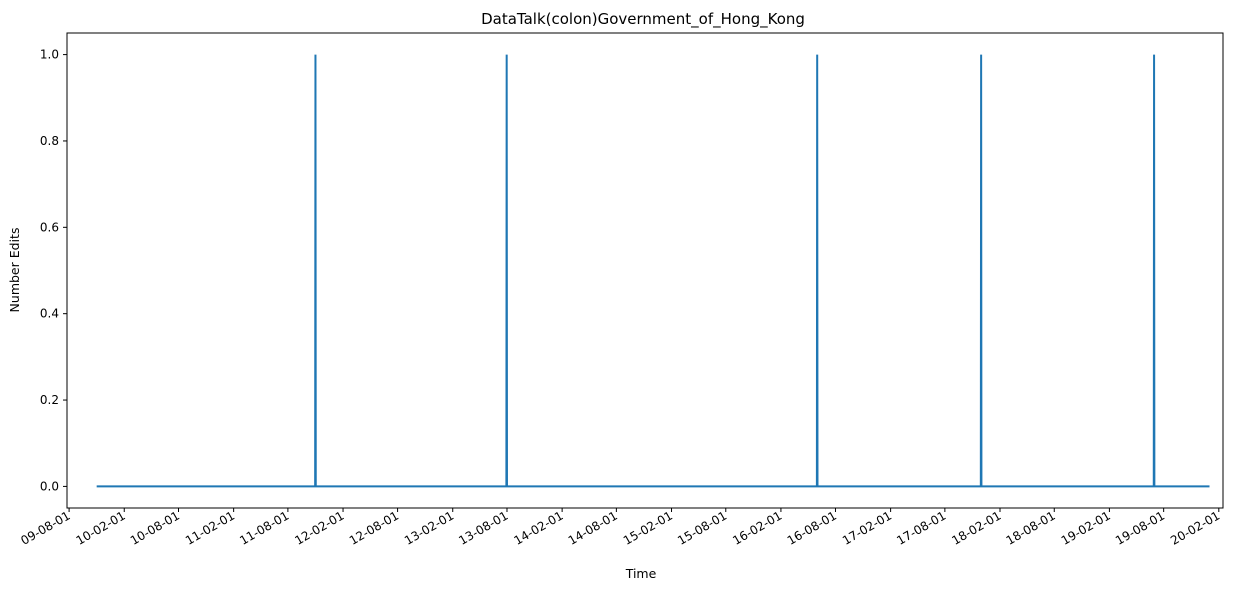 This screenshot has height=591, width=1233. Describe the element at coordinates (648, 527) in the screenshot. I see `x-tick-label: 15-02-01` at that location.